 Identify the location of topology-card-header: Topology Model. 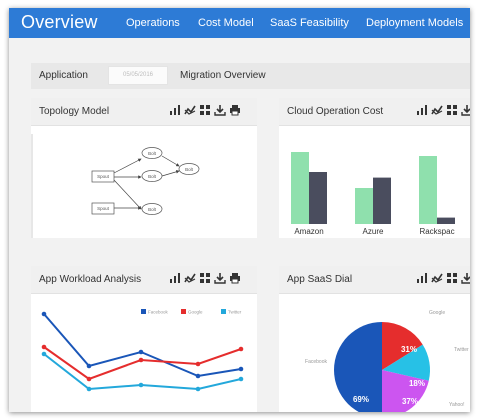
(144, 112).